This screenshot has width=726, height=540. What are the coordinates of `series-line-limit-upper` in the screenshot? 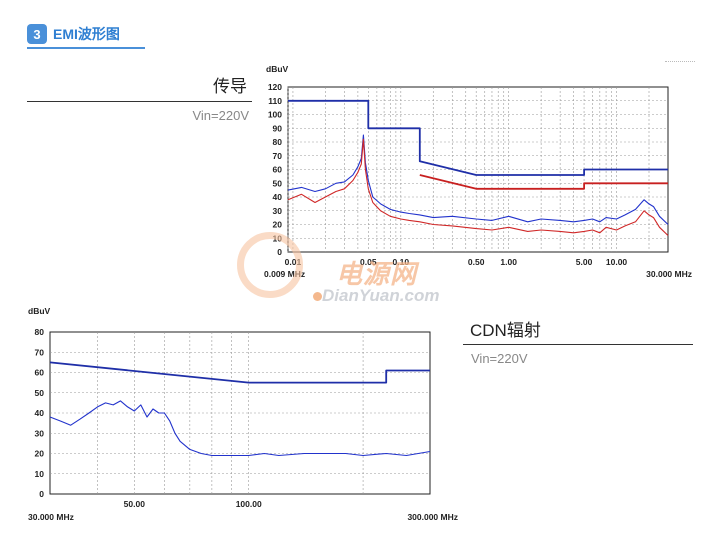 It's located at (478, 137).